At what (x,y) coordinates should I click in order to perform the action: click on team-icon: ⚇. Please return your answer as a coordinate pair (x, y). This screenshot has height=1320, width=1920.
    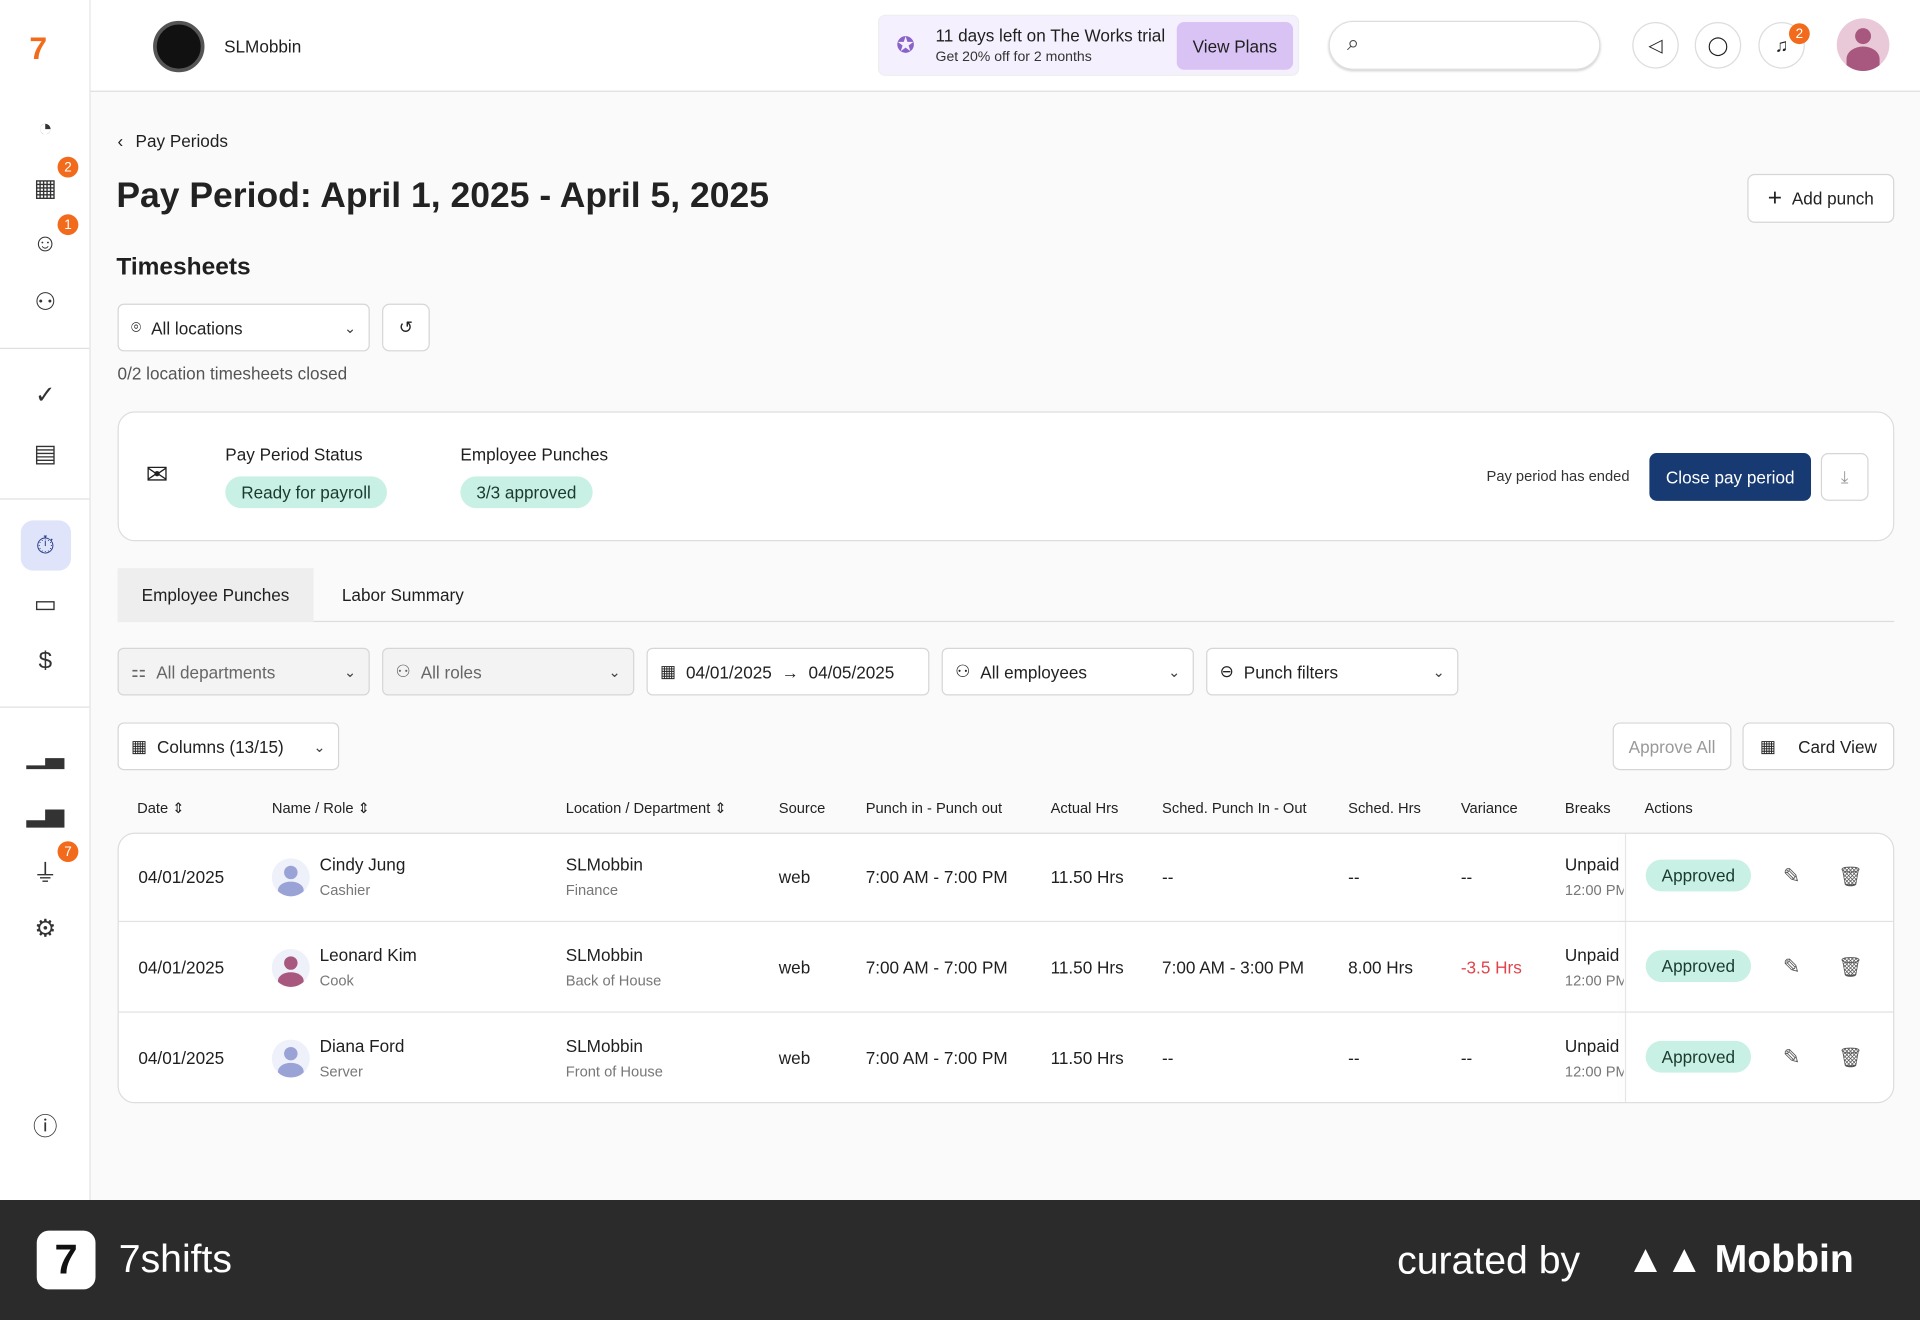
    Looking at the image, I should click on (45, 302).